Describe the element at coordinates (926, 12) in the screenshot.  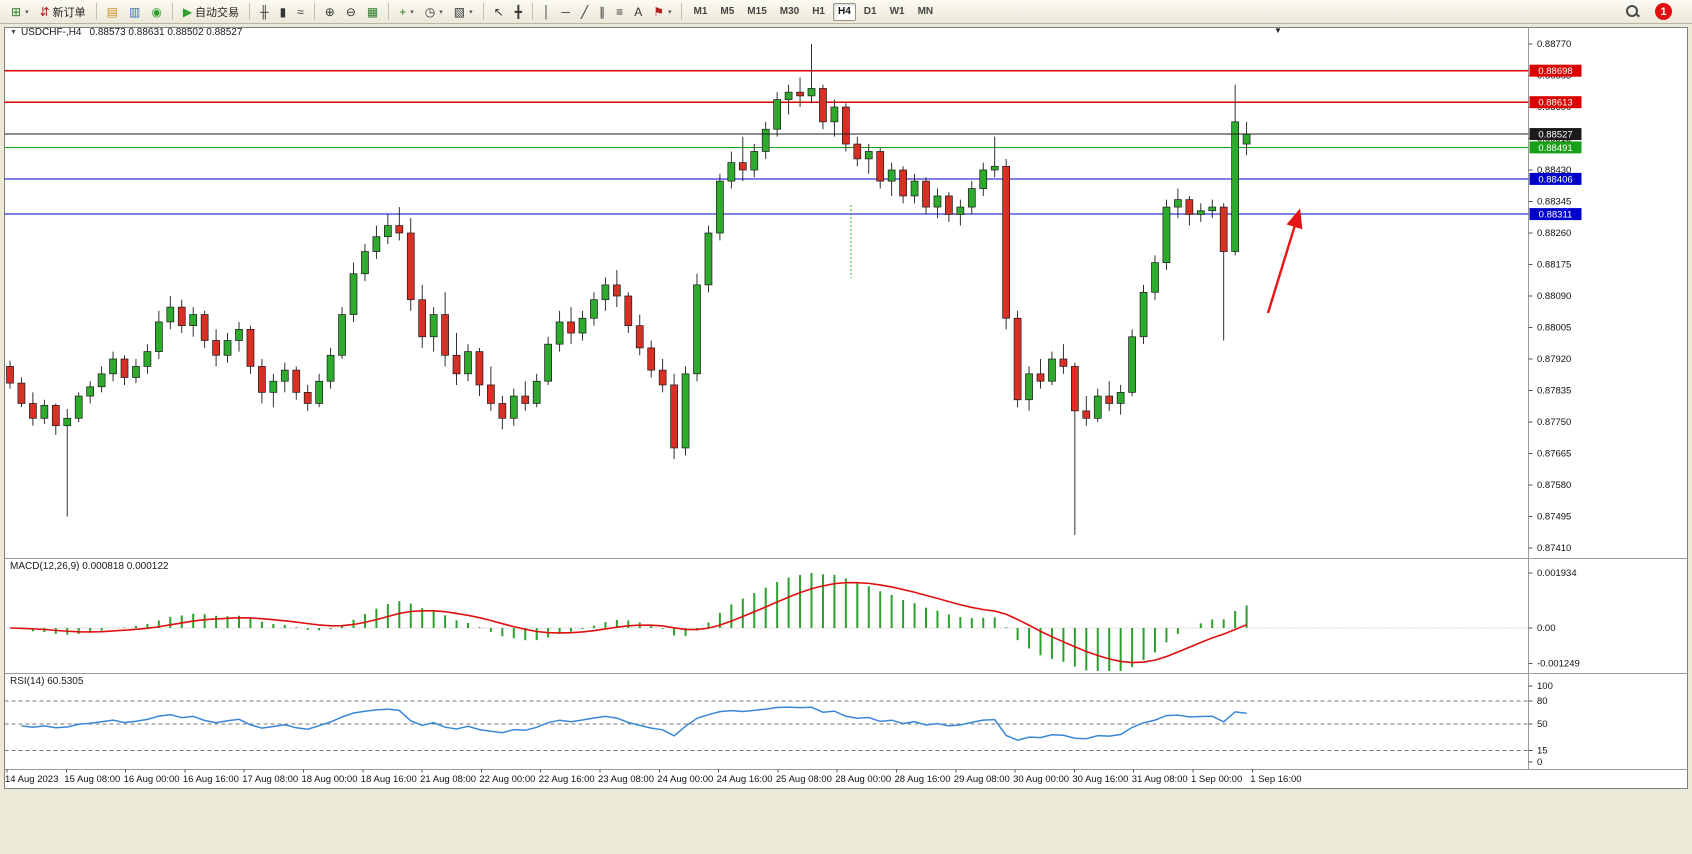
I see `timeframe-mn-button: MN` at that location.